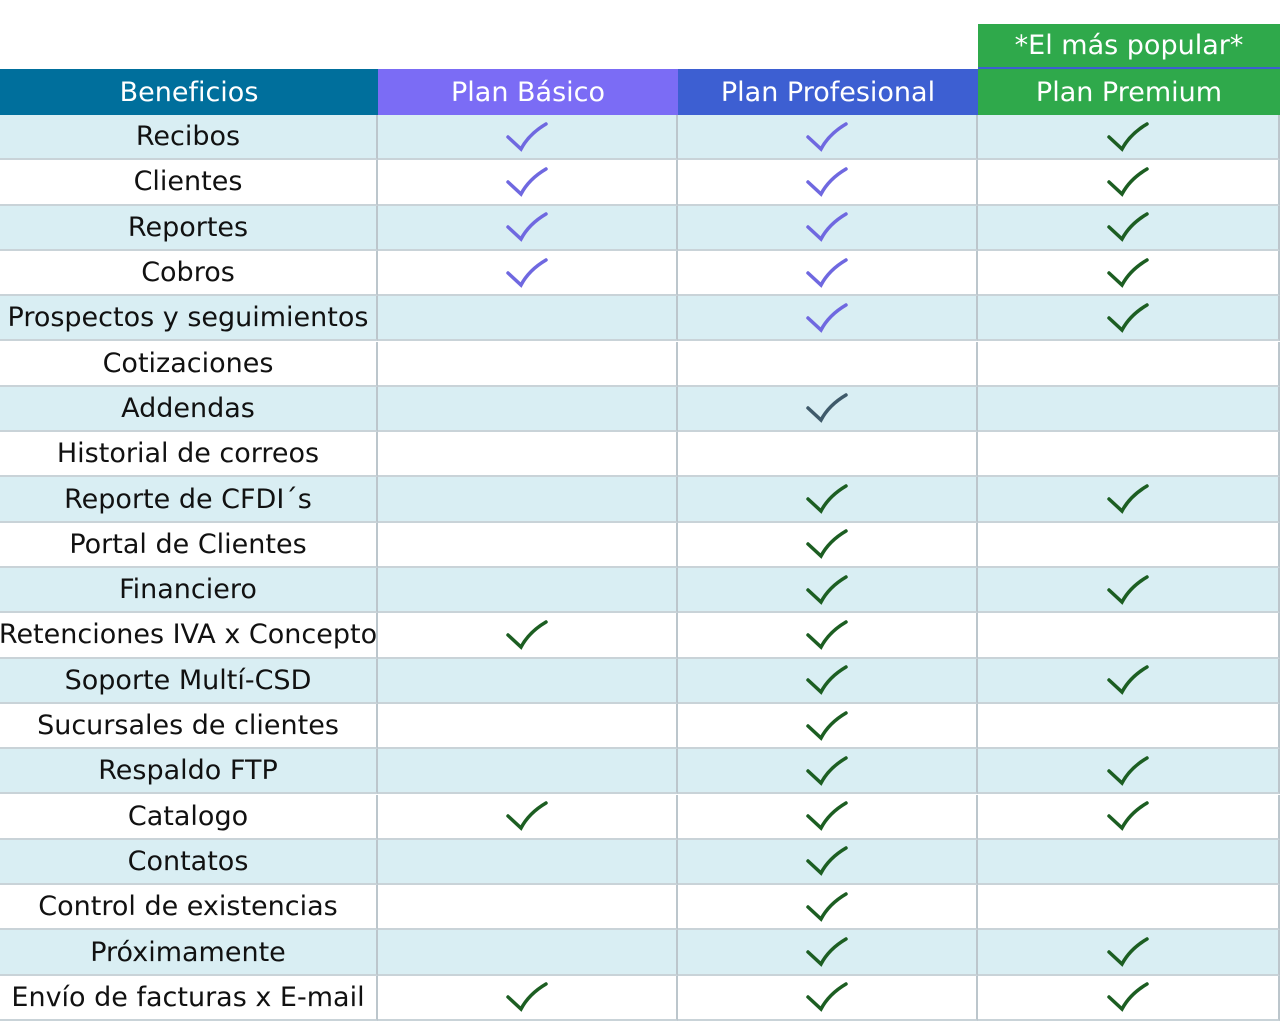 The image size is (1280, 1021). I want to click on row-label: Prospectos y seguimientos, so click(189, 319).